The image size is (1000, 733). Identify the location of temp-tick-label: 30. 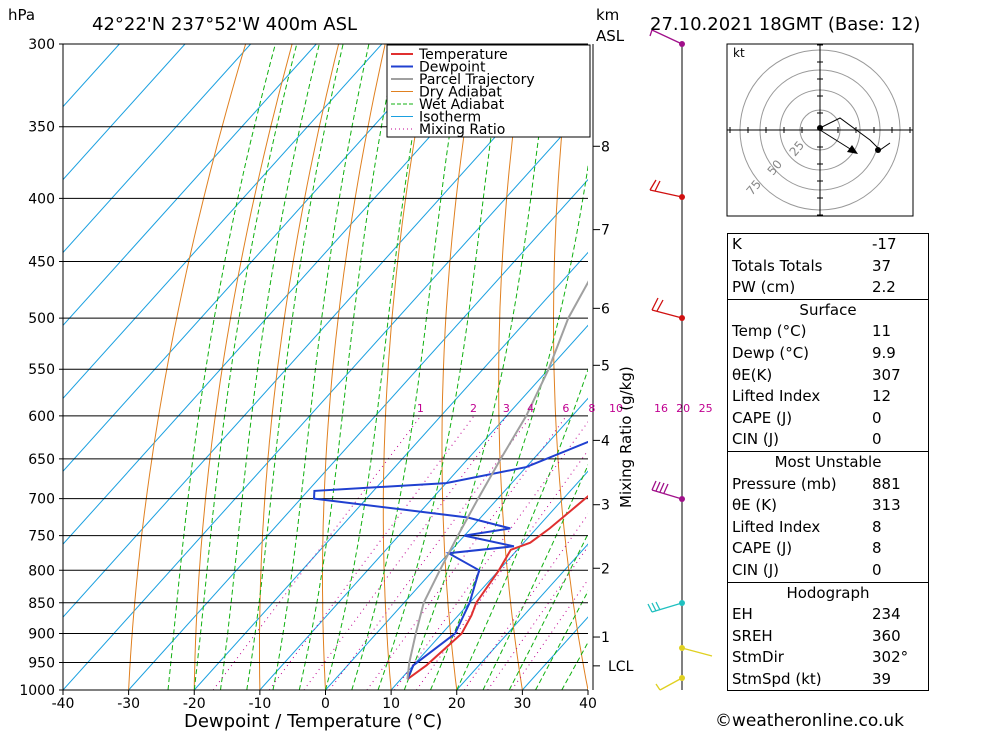
(522, 704).